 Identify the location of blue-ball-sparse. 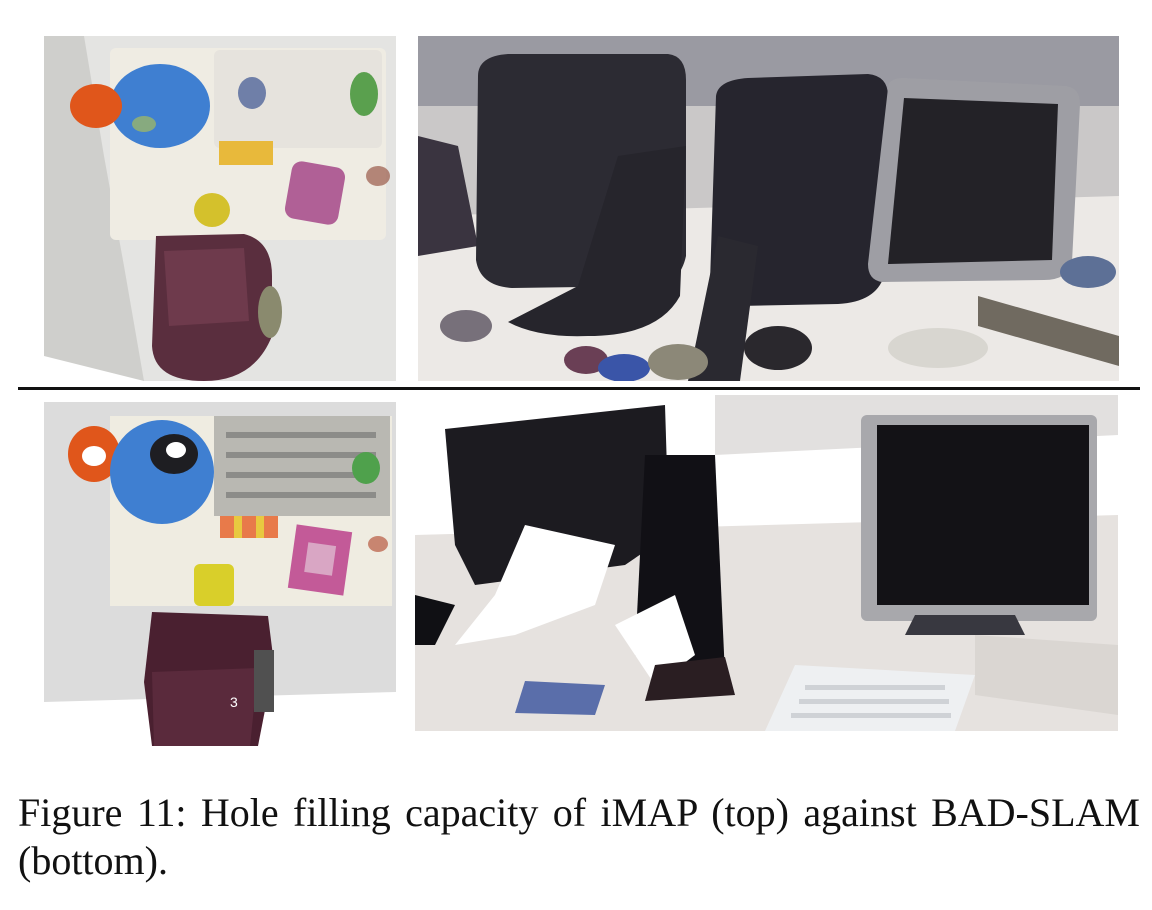
(162, 472).